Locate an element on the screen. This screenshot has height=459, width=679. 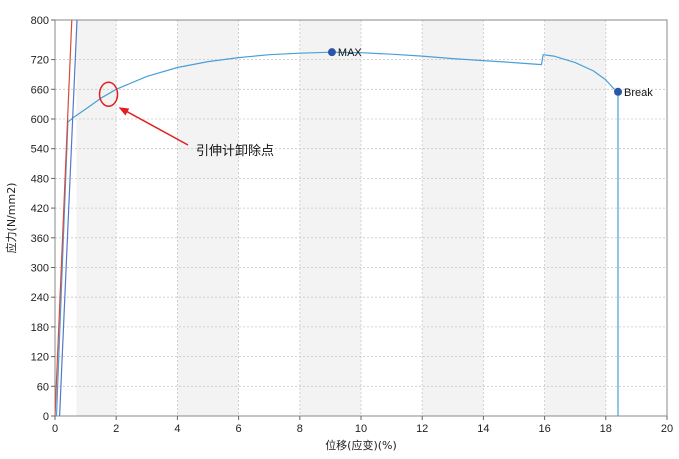
y-tick-label-3: 180 is located at coordinates (40, 328).